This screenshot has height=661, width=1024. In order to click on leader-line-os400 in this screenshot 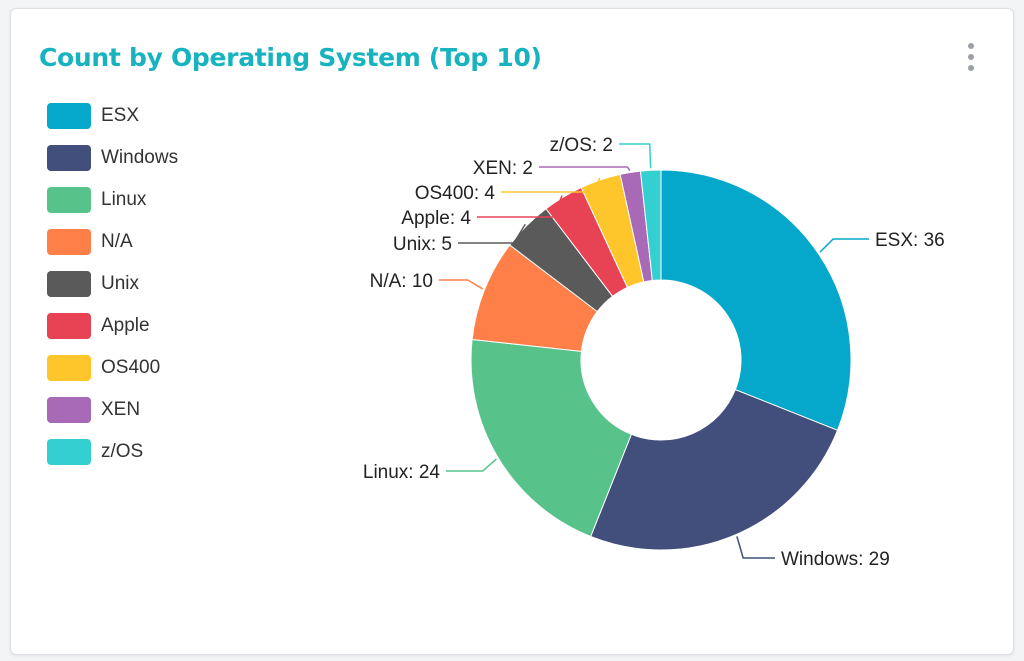, I will do `click(551, 185)`.